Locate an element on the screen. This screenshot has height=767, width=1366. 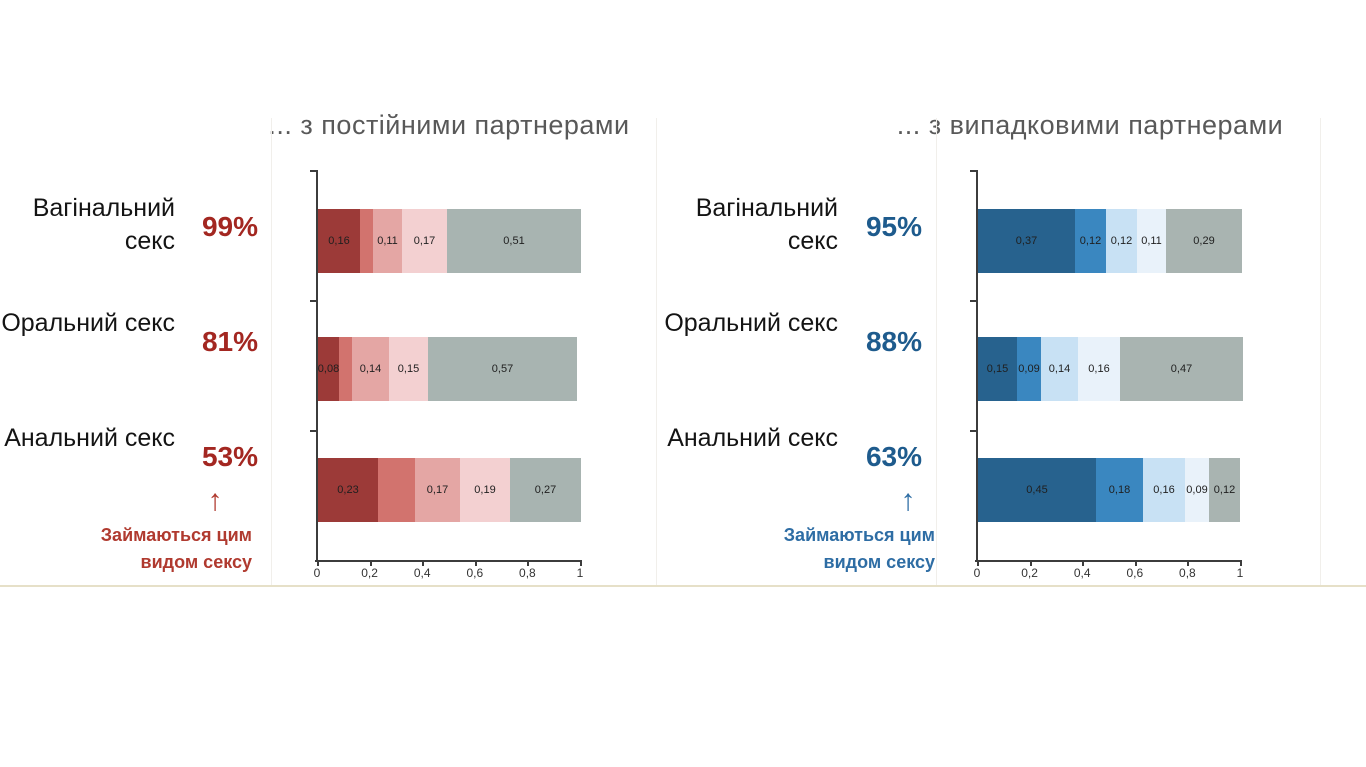
bar-segment-label: 0,23 is located at coordinates (348, 490).